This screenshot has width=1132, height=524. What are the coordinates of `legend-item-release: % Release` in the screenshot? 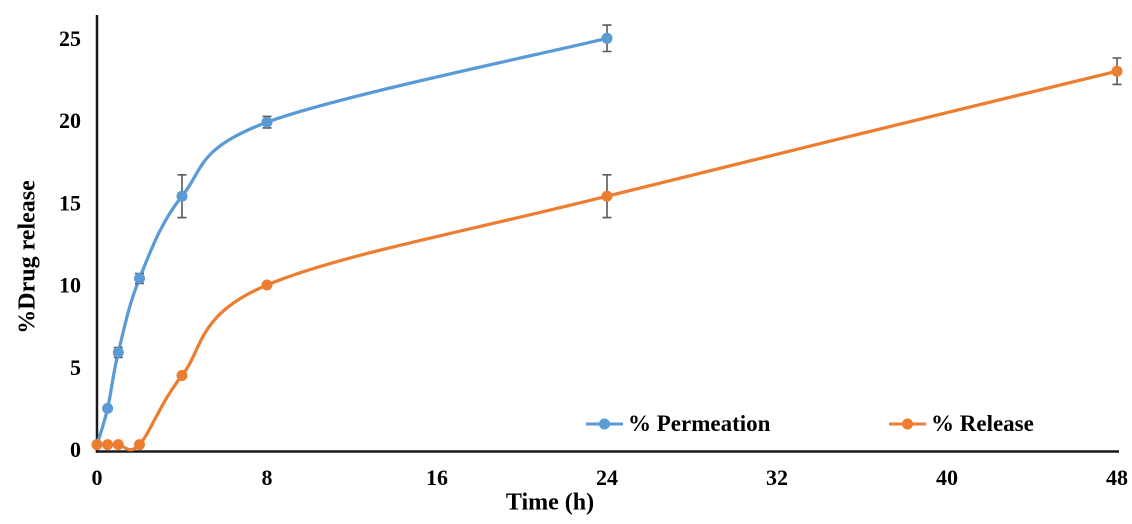 It's located at (961, 424).